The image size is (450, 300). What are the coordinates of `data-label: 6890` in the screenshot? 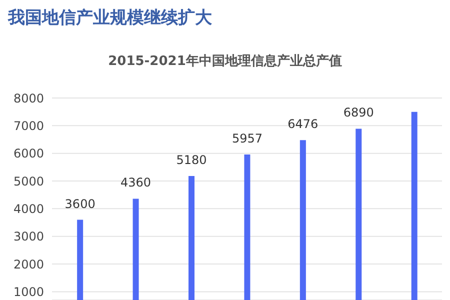 It's located at (358, 113).